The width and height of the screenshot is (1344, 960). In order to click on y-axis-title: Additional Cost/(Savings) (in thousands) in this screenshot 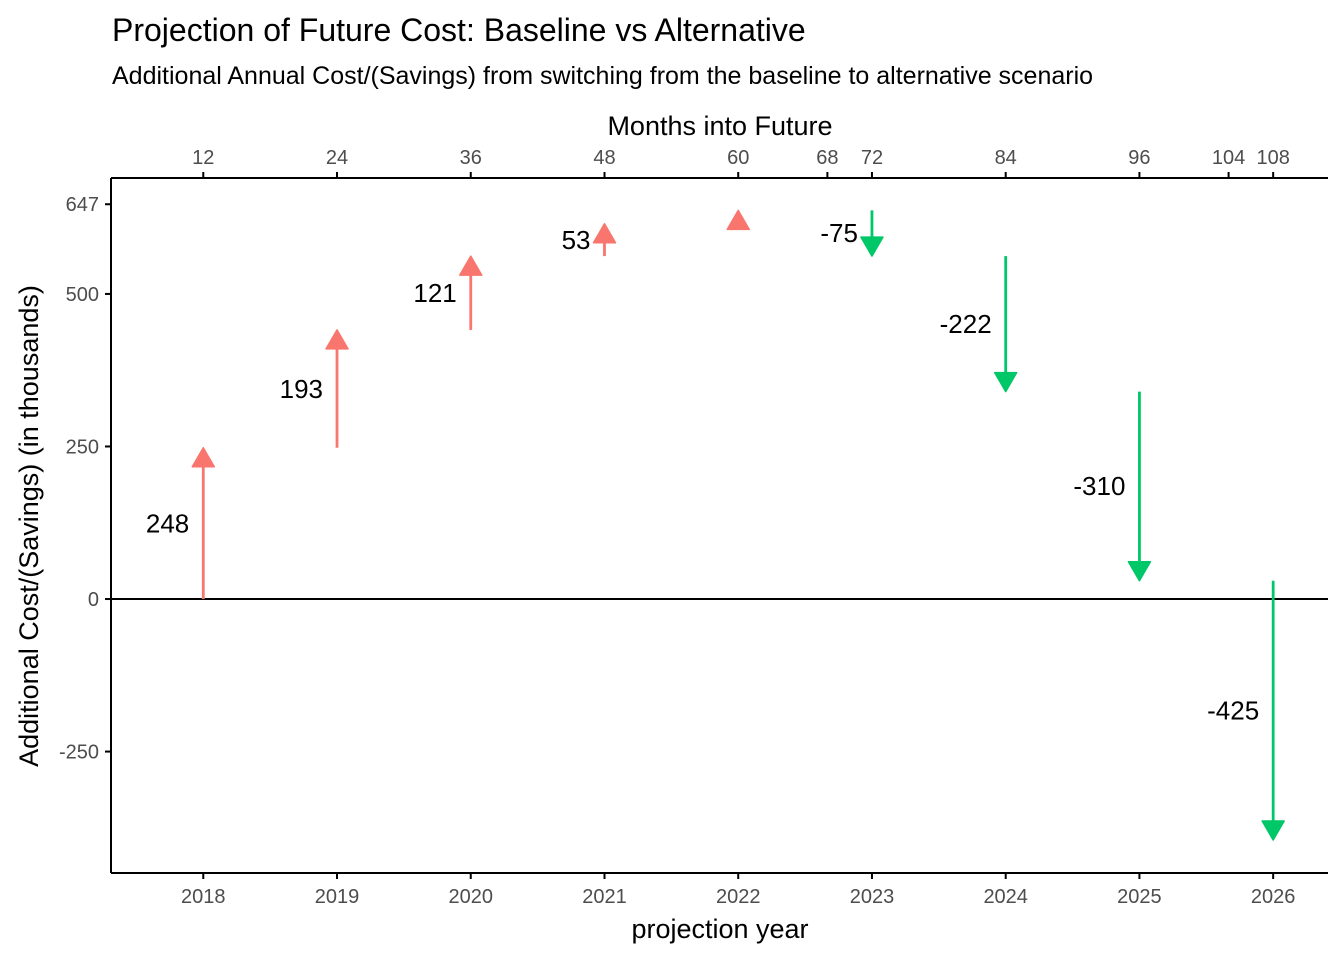, I will do `click(29, 526)`.